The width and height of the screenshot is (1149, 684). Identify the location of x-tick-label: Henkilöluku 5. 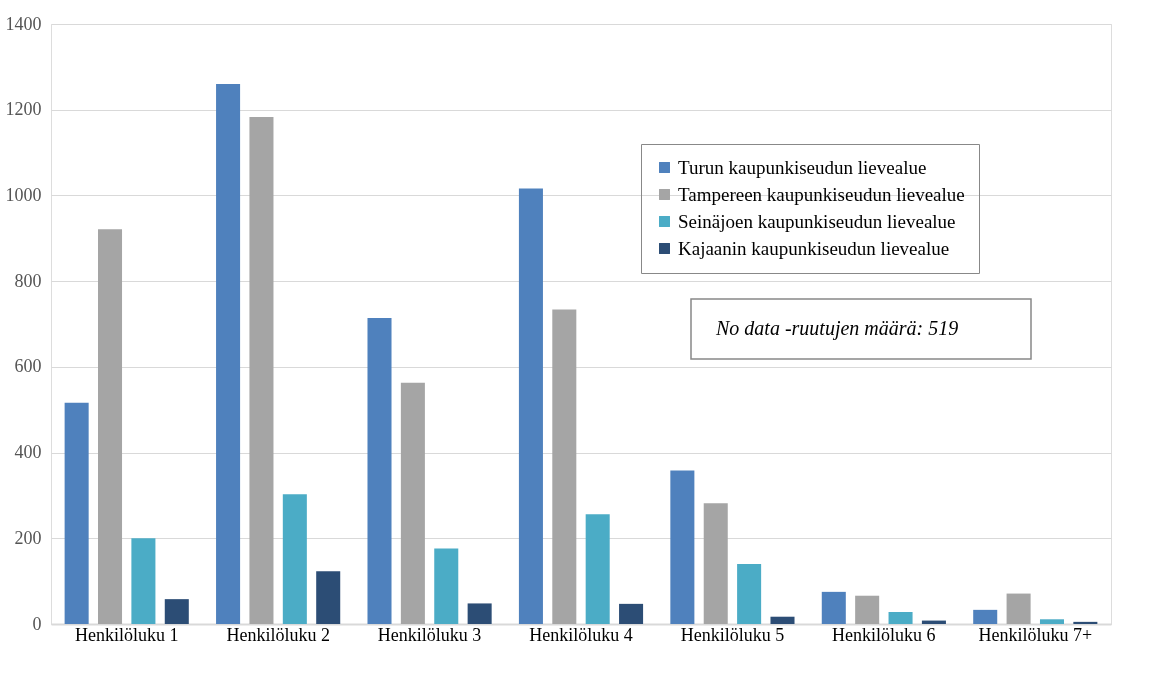
(732, 634).